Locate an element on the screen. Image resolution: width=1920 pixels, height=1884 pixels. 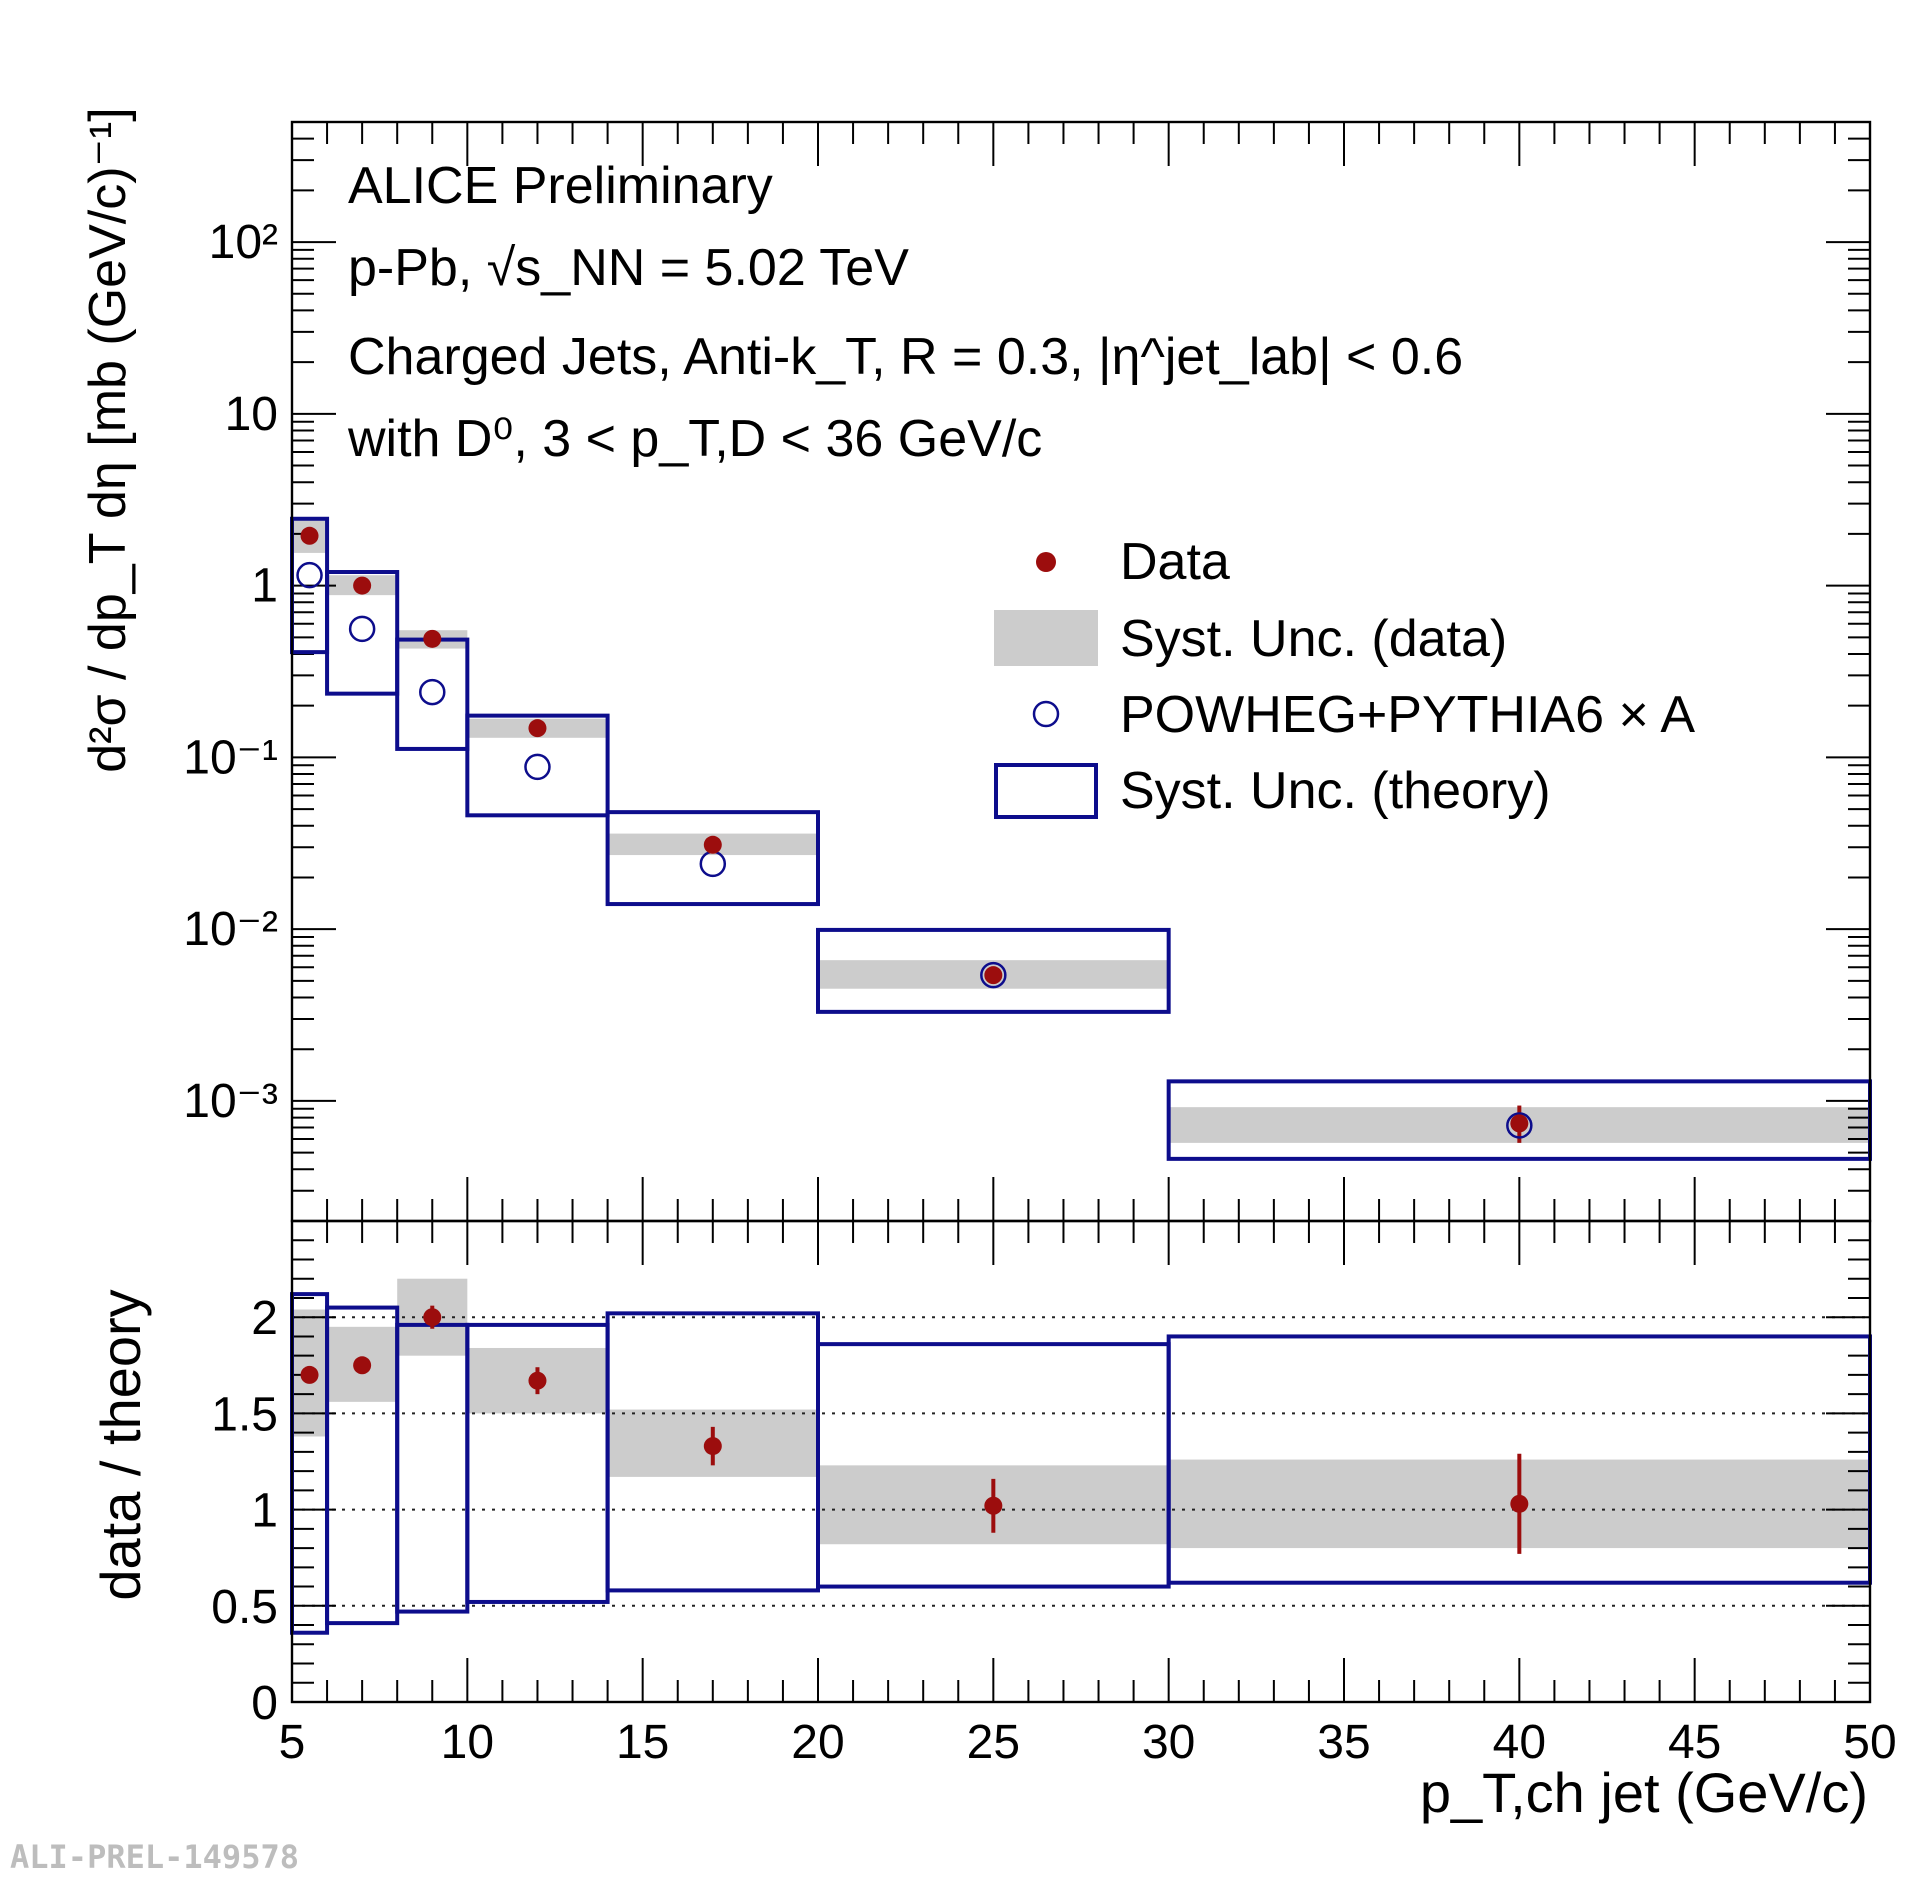
bottom-ylabel: data / theory is located at coordinates (120, 1444).